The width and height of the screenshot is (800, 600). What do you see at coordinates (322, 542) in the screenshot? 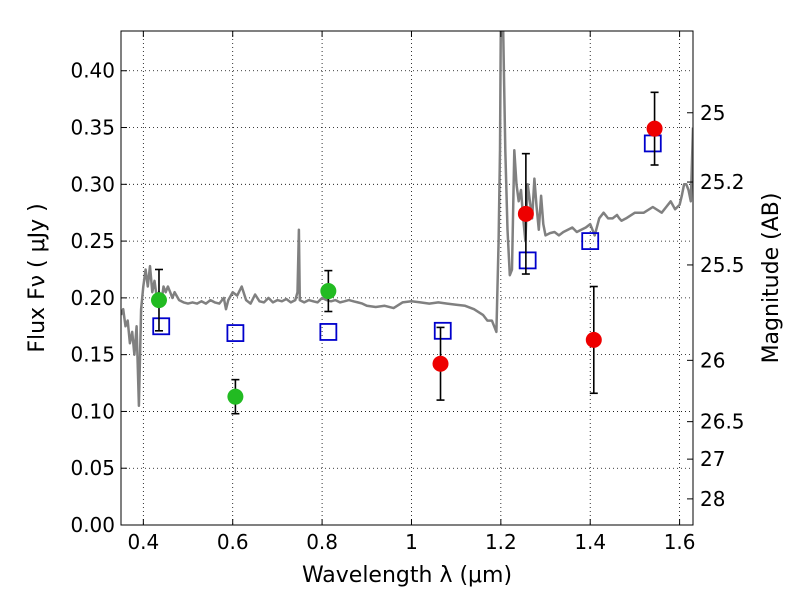
I see `x-tick-label: 0.8` at bounding box center [322, 542].